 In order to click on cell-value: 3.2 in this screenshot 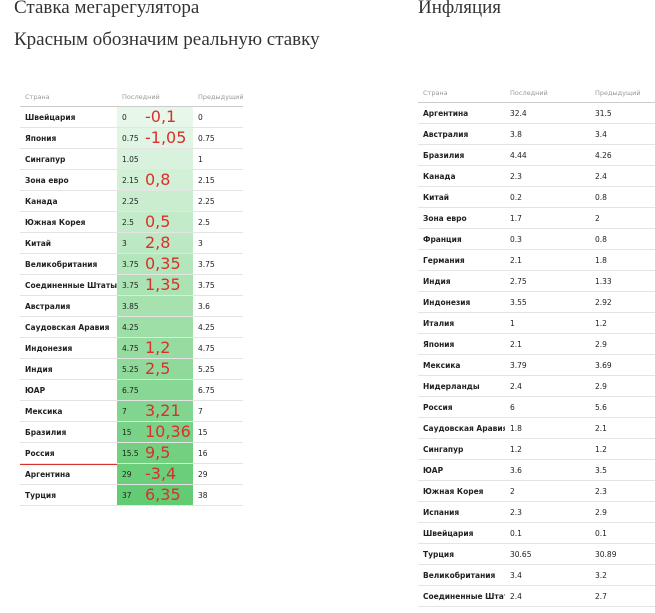, I will do `click(622, 575)`.